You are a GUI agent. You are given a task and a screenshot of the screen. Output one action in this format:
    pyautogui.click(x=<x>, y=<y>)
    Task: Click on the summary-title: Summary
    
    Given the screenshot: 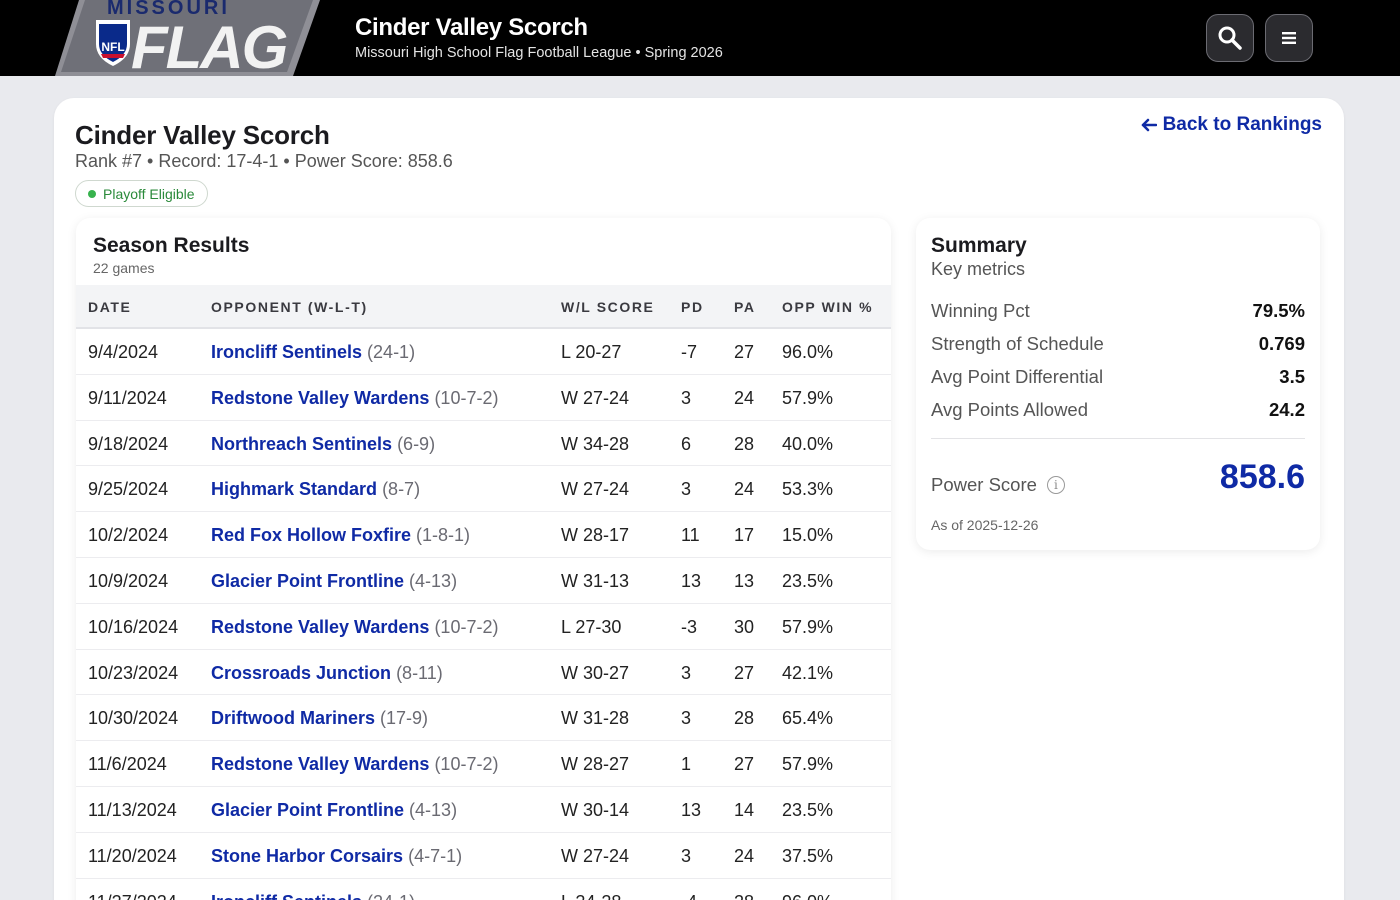 What is the action you would take?
    pyautogui.click(x=979, y=245)
    